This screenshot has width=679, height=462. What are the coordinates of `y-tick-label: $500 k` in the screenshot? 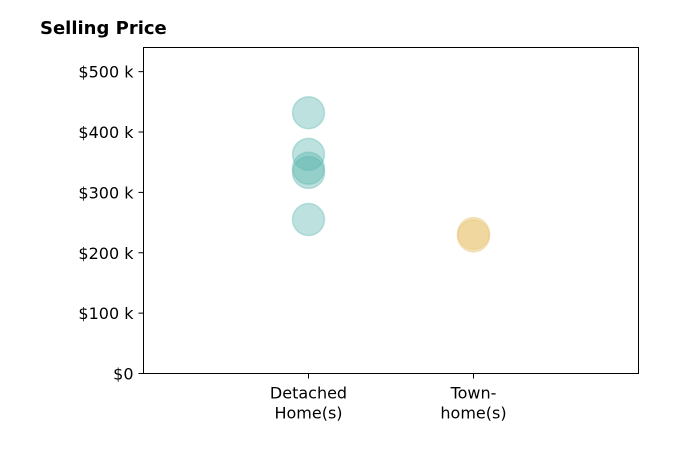 It's located at (106, 72).